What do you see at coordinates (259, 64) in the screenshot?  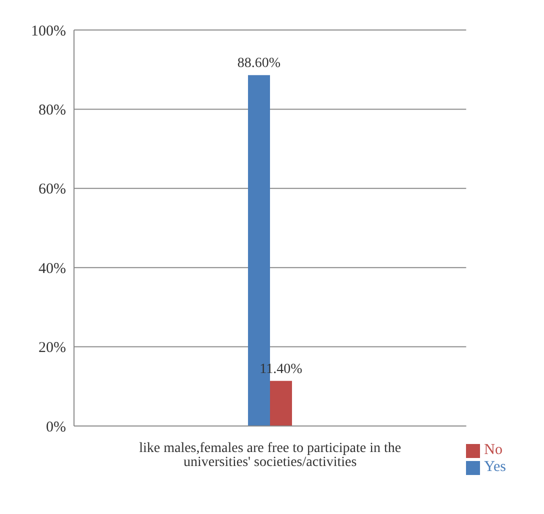 I see `data-label: 88.60%` at bounding box center [259, 64].